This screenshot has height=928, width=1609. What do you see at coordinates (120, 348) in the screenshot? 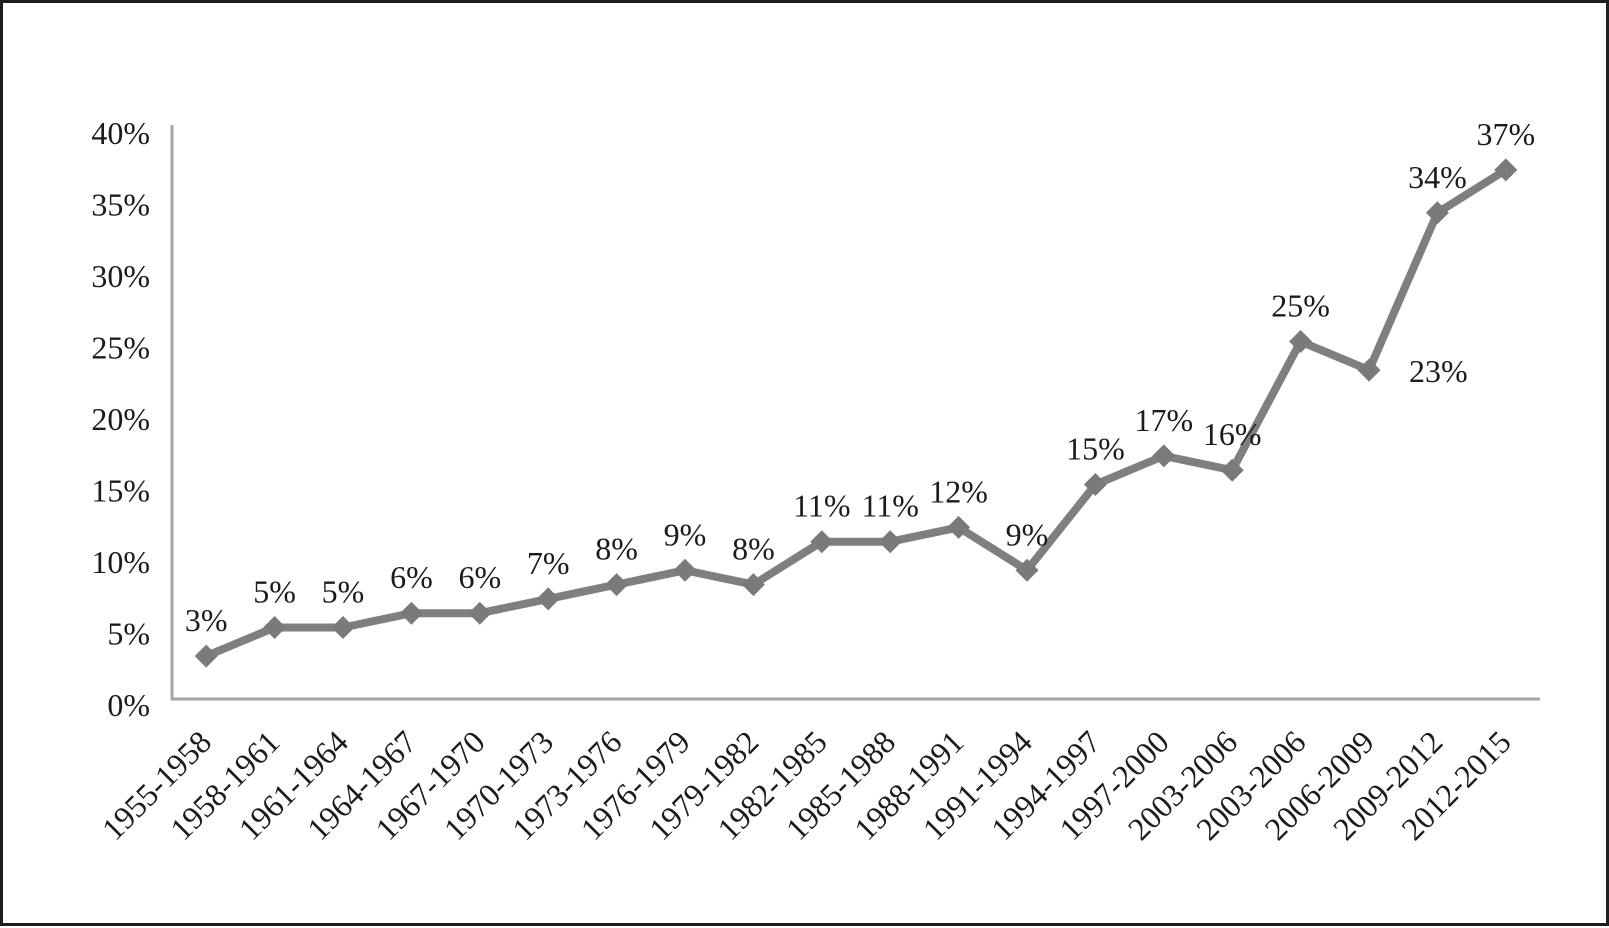
I see `y-axis-tick-label: 25%` at bounding box center [120, 348].